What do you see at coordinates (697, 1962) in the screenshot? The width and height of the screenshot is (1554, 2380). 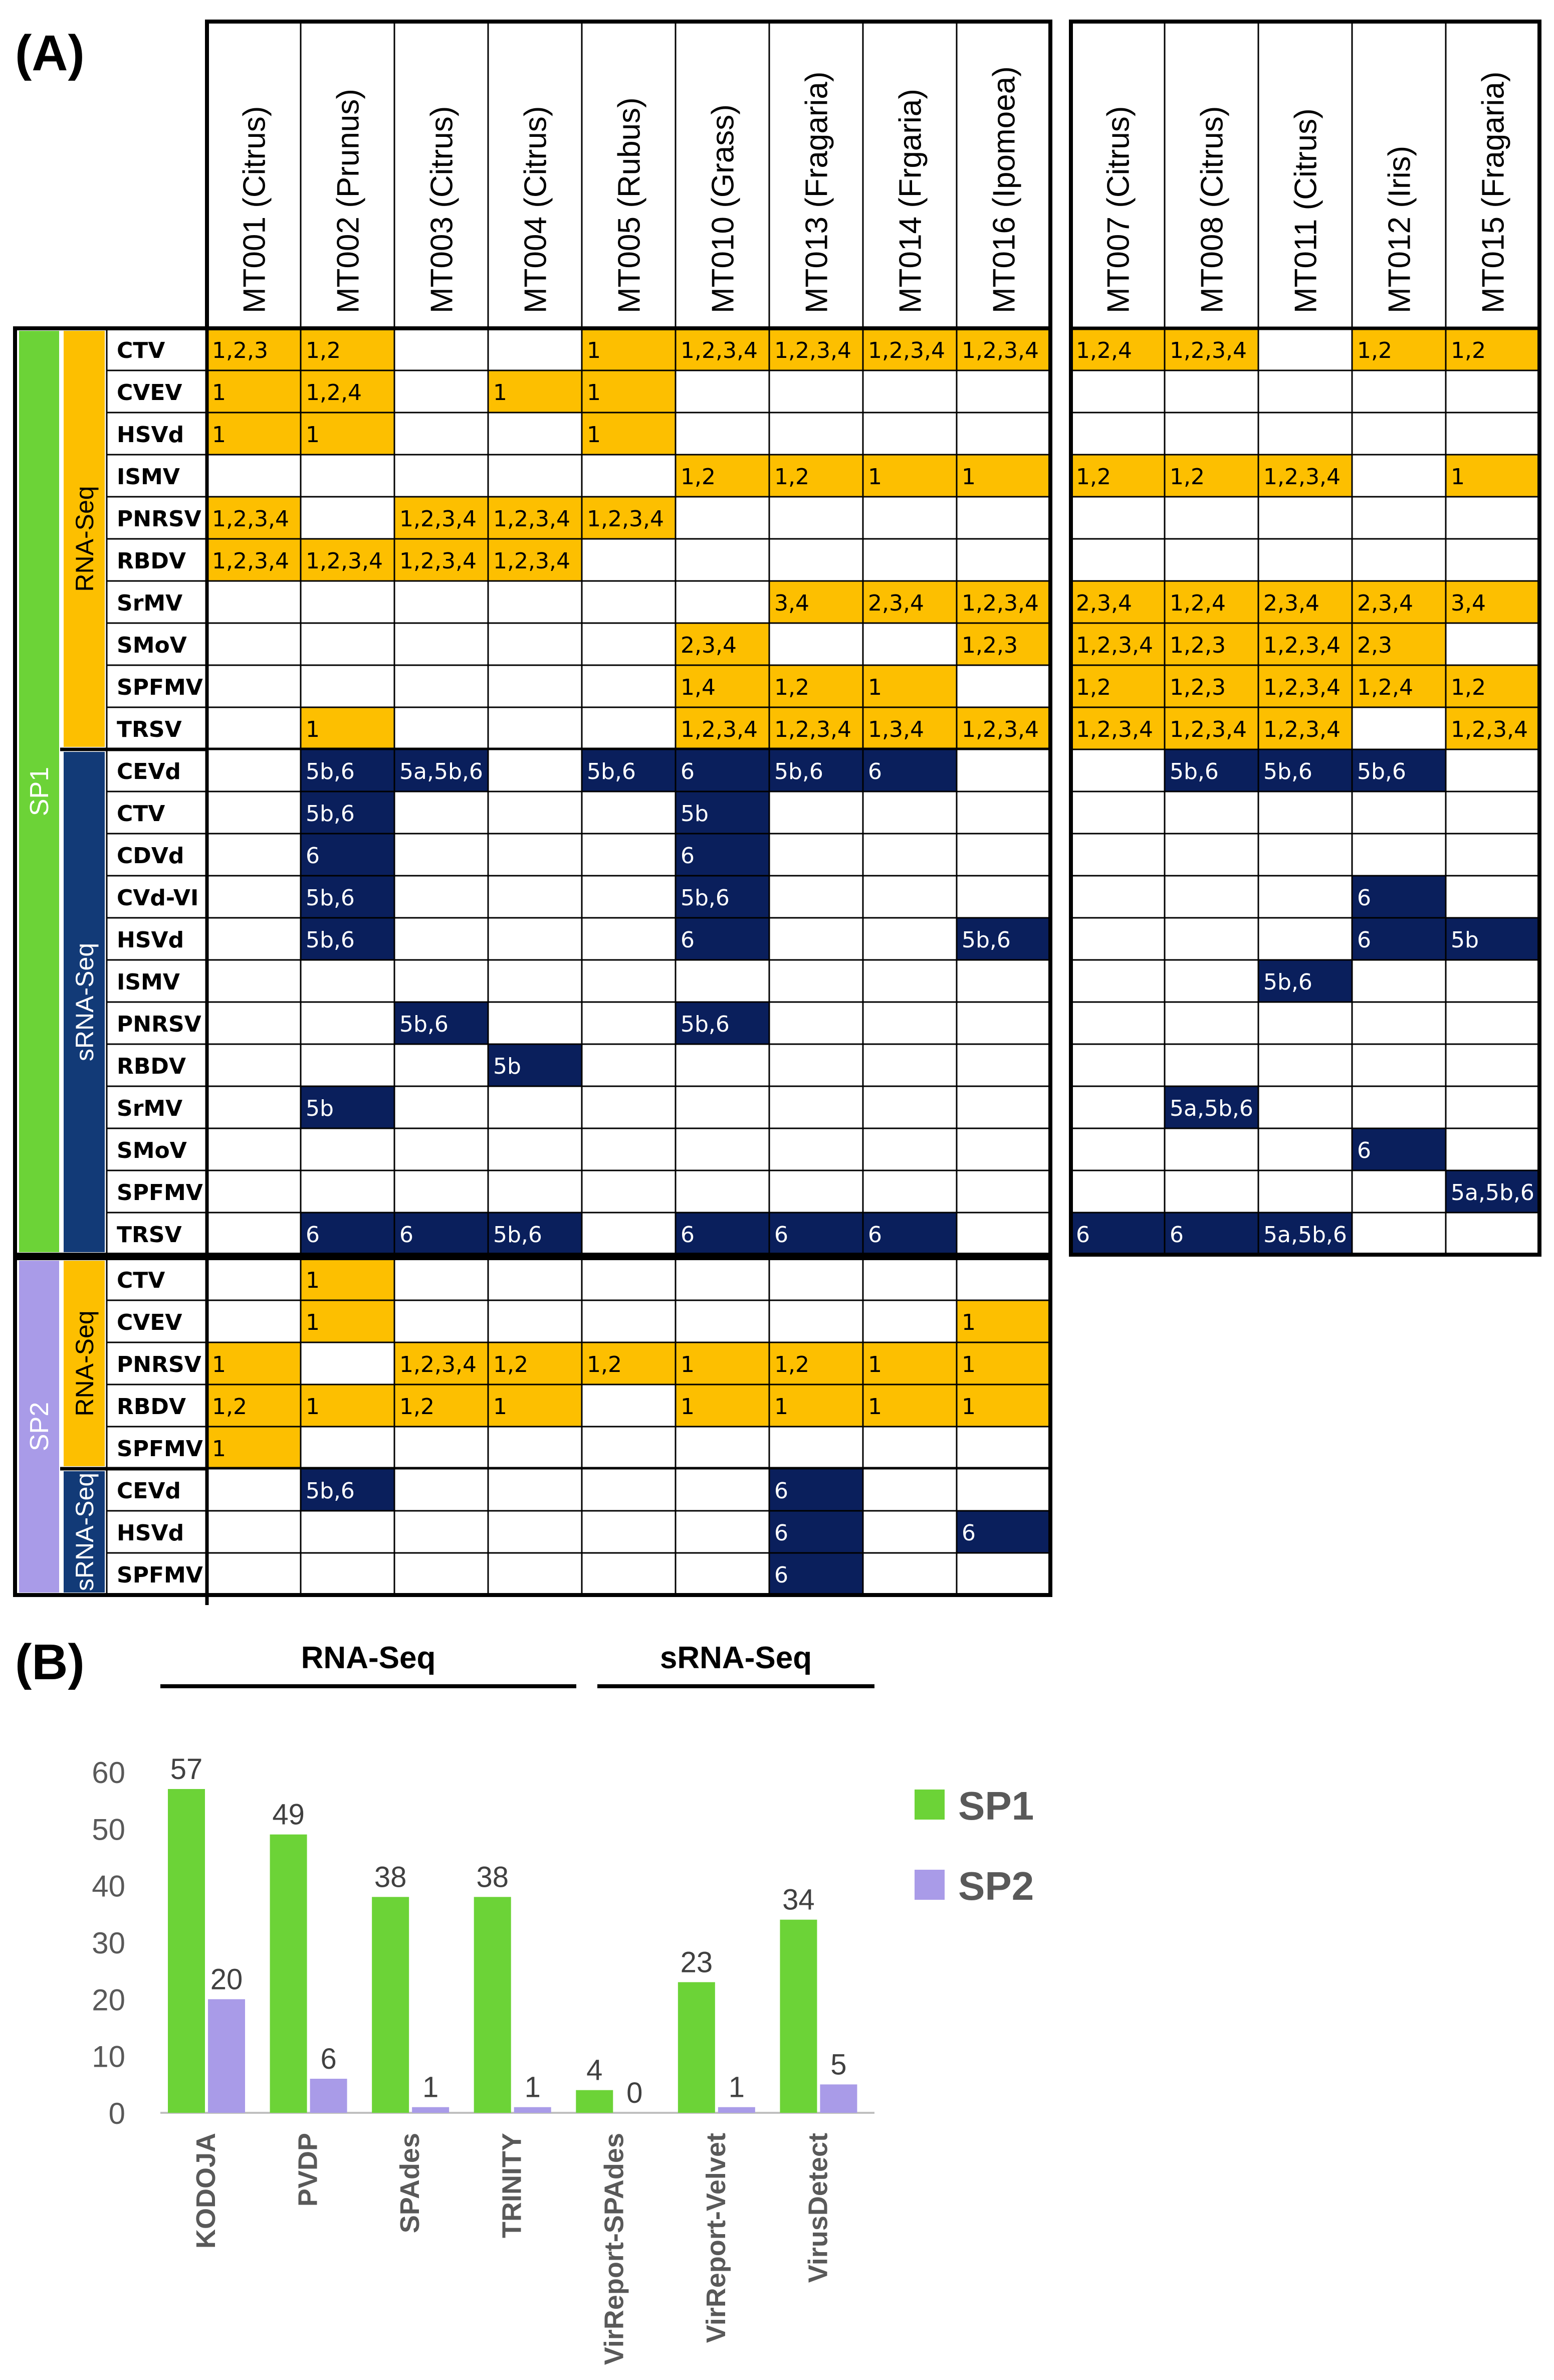 I see `bar-value-label: 23` at bounding box center [697, 1962].